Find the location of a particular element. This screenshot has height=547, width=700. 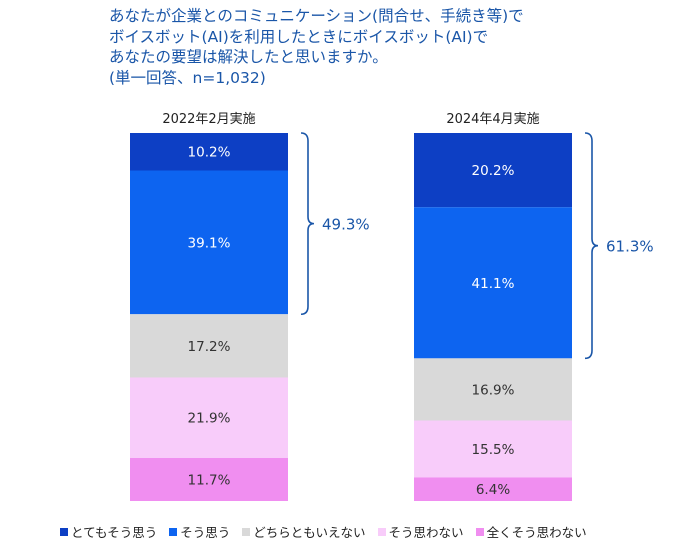

data-label-1-1: 10.2% is located at coordinates (209, 153).